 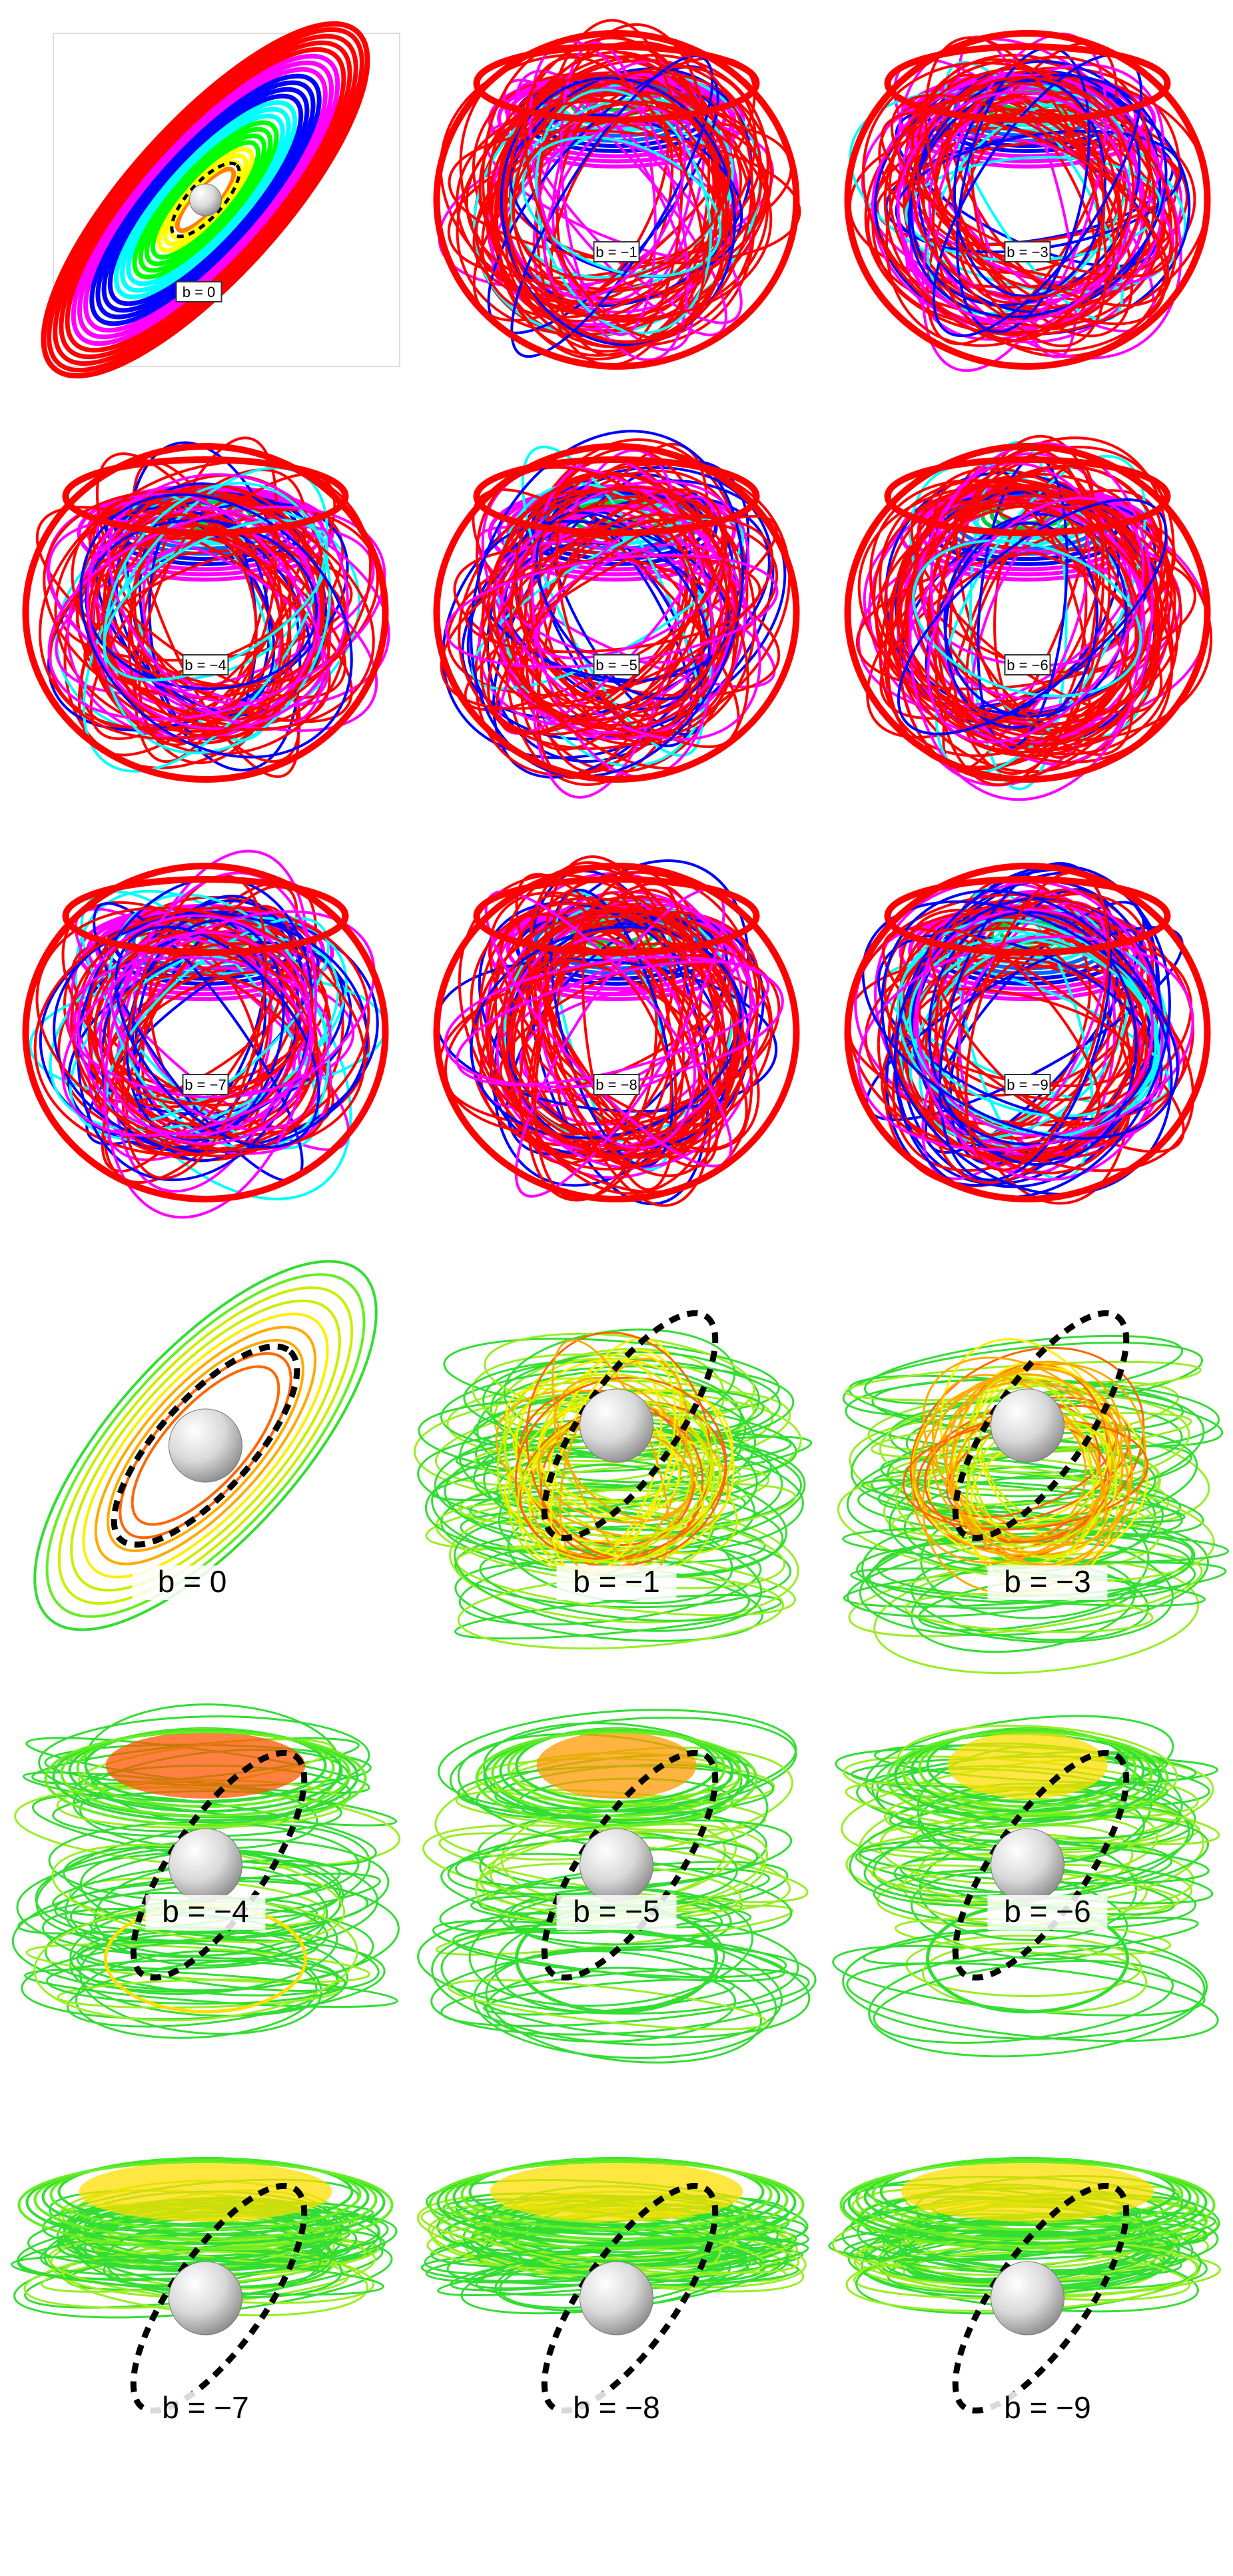 What do you see at coordinates (616, 1912) in the screenshot?
I see `bottom-panel-label-text: b = −5` at bounding box center [616, 1912].